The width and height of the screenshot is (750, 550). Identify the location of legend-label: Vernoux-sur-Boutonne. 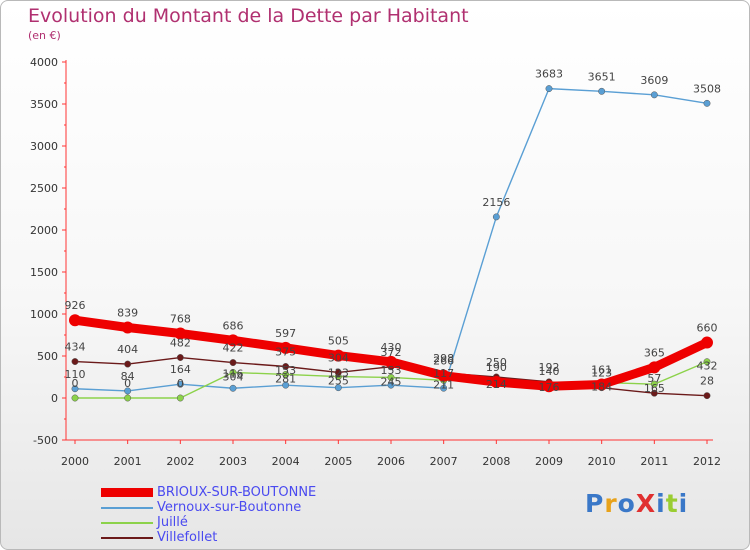
(229, 507).